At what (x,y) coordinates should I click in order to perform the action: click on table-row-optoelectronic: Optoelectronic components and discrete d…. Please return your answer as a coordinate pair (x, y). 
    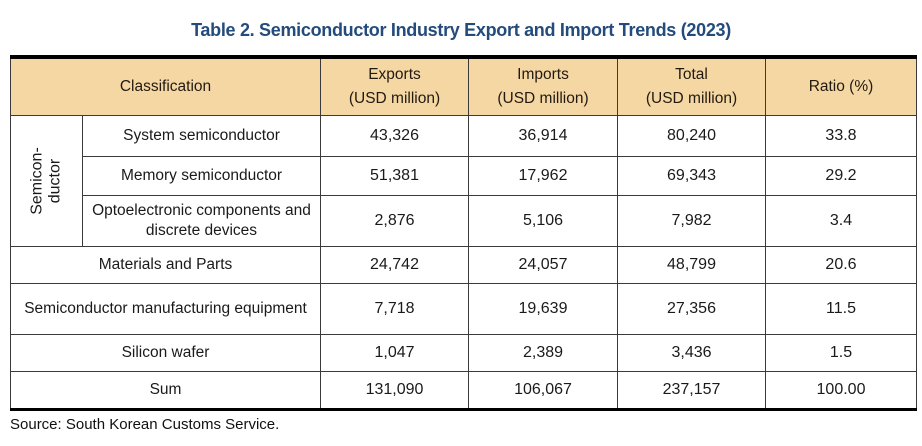
    Looking at the image, I should click on (464, 220).